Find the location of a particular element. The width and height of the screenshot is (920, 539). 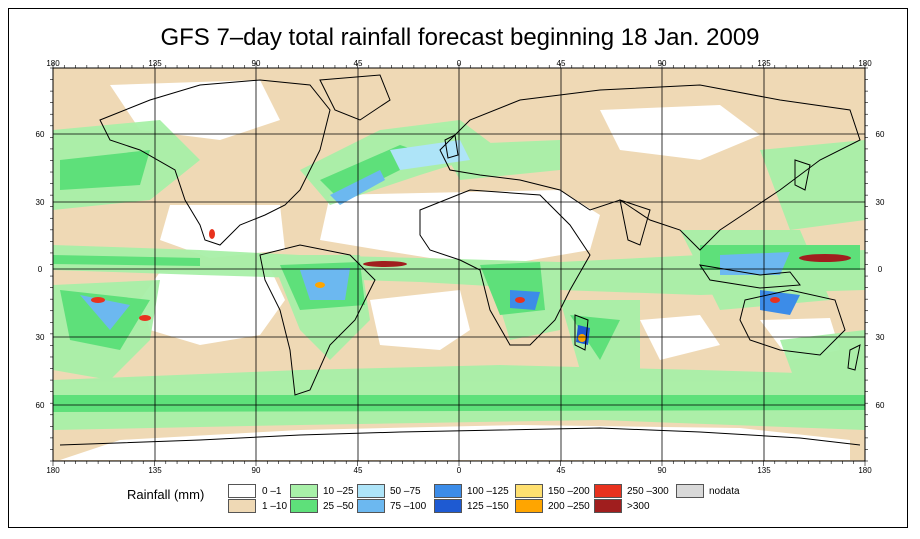

rain-heavy-north-atlantic is located at coordinates (430, 155).